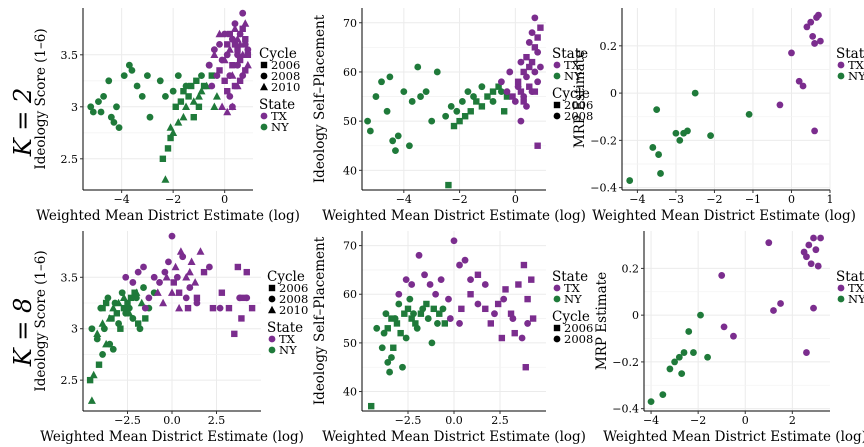 The width and height of the screenshot is (864, 447). What do you see at coordinates (856, 65) in the screenshot?
I see `legend-label: TX` at bounding box center [856, 65].